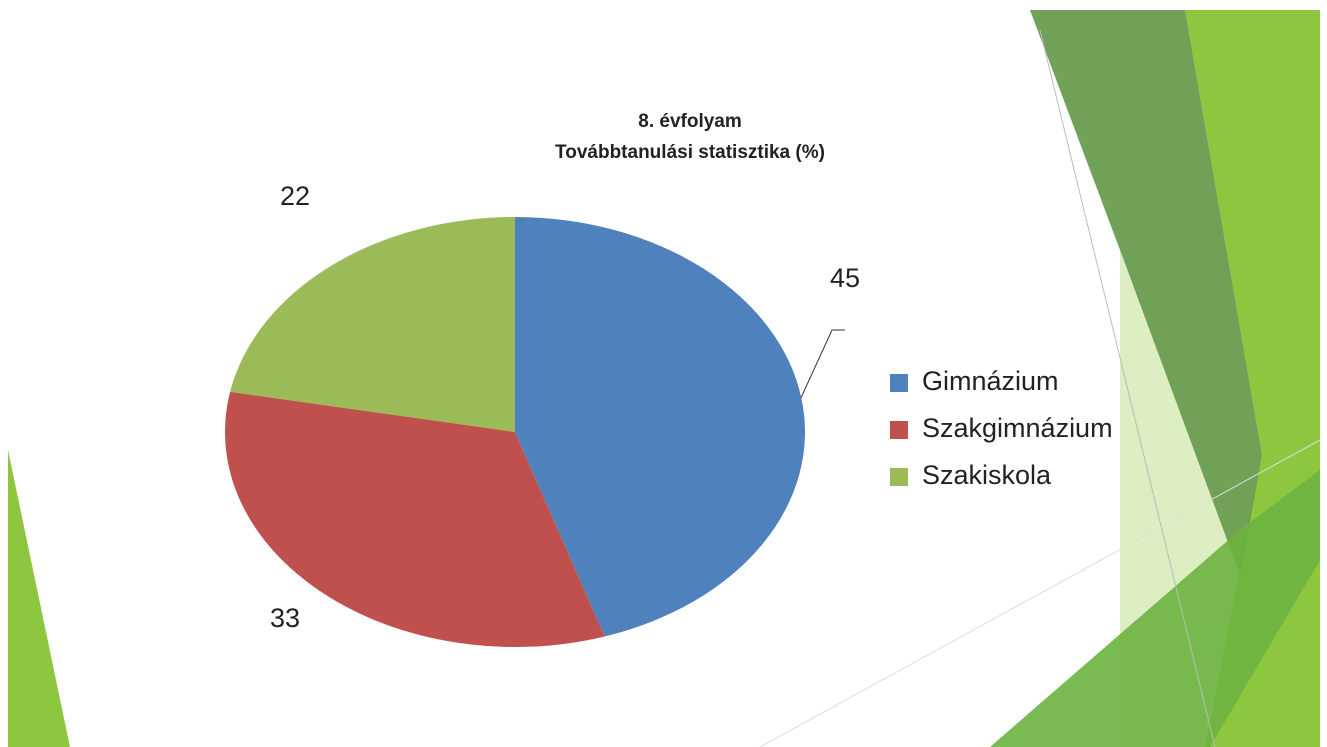 The height and width of the screenshot is (747, 1327). What do you see at coordinates (990, 381) in the screenshot?
I see `legend-label: Gimnázium` at bounding box center [990, 381].